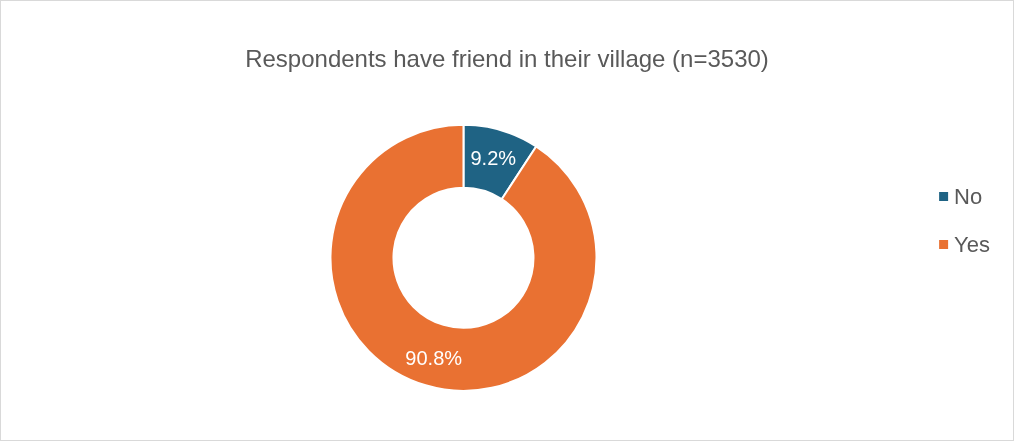 The width and height of the screenshot is (1014, 441). Describe the element at coordinates (972, 244) in the screenshot. I see `legend-label: Yes` at that location.